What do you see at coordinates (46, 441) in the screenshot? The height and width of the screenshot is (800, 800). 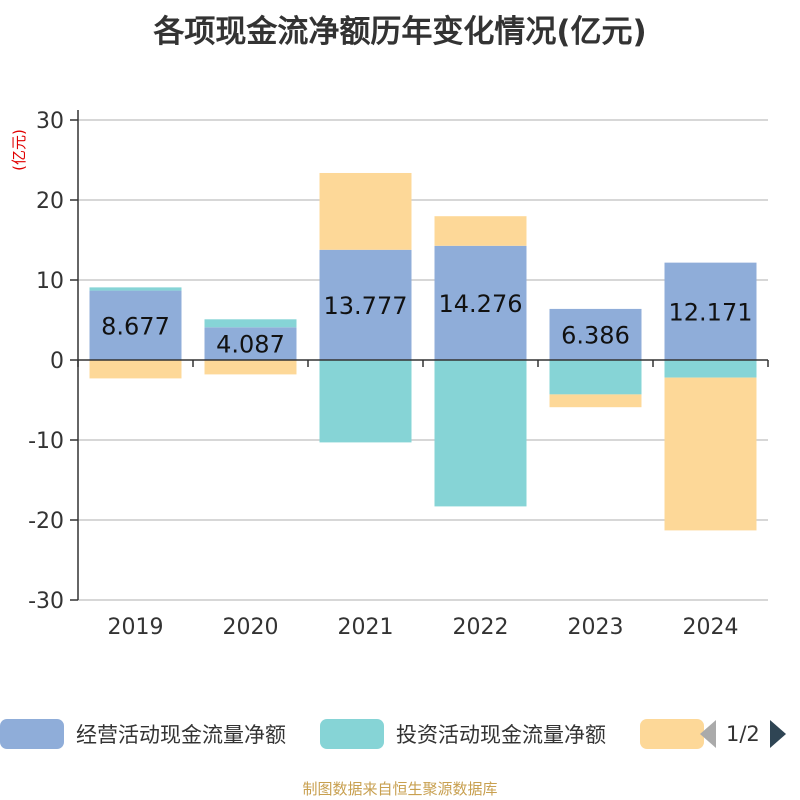 I see `y-tick-label: -10` at bounding box center [46, 441].